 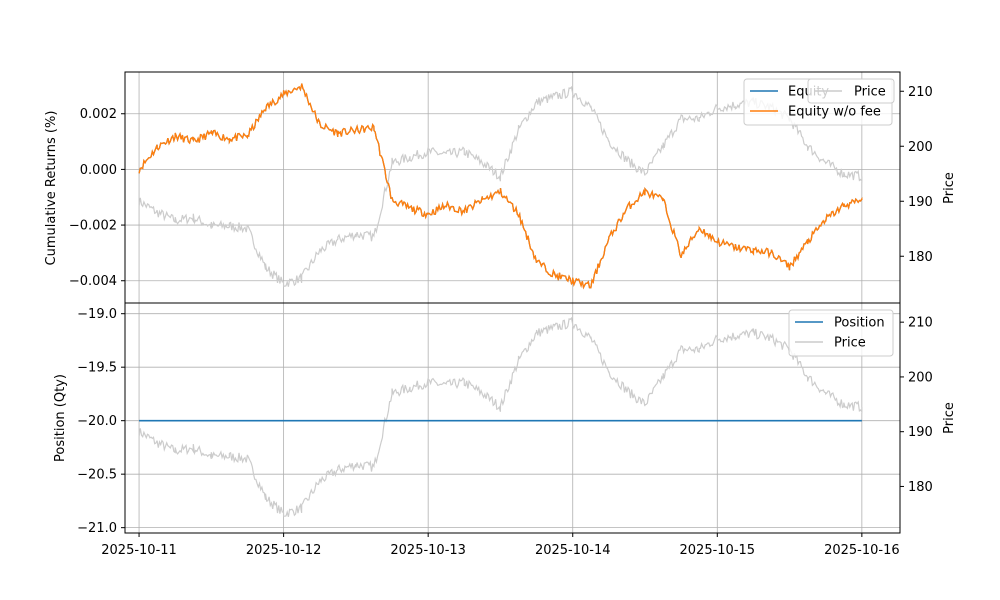 I want to click on x-tick-label: 2025-10-14, so click(x=573, y=550).